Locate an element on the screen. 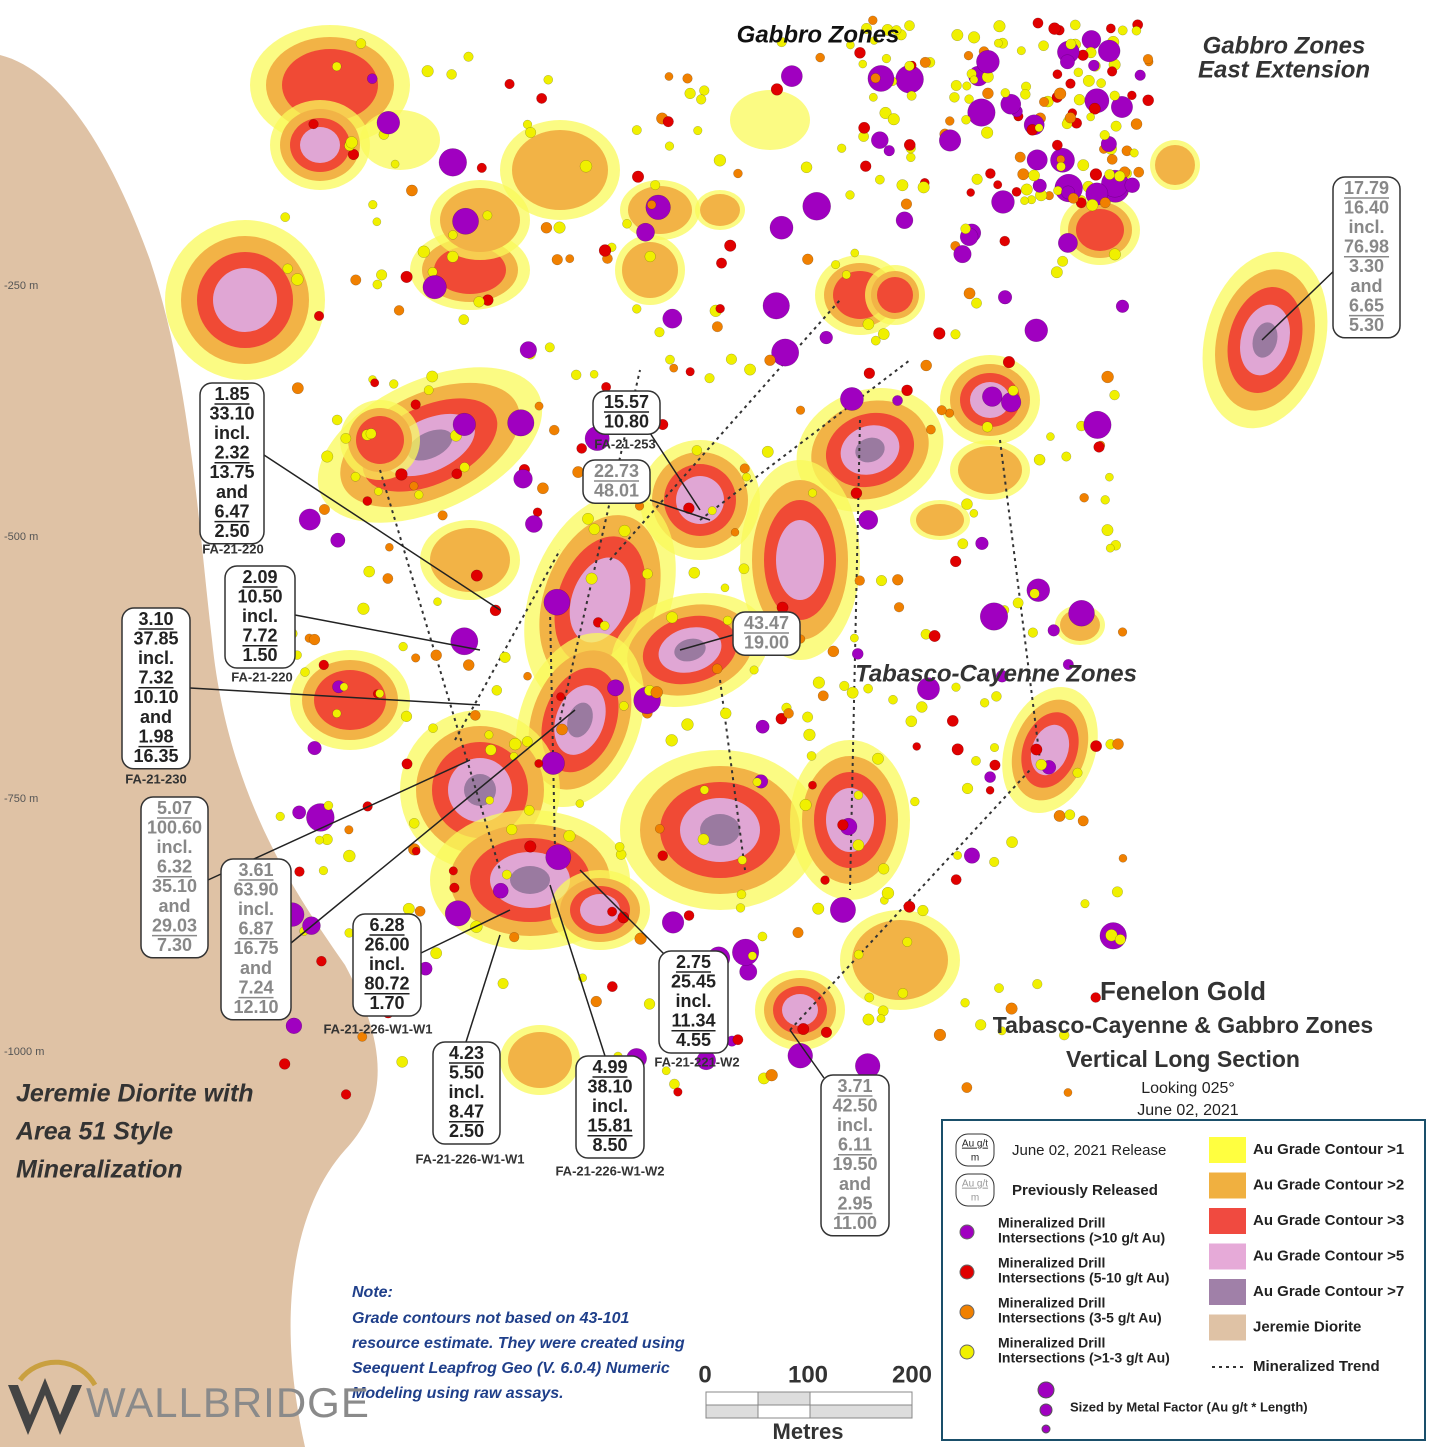 This screenshot has height=1447, width=1430. callout-line: 26.00 is located at coordinates (386, 944).